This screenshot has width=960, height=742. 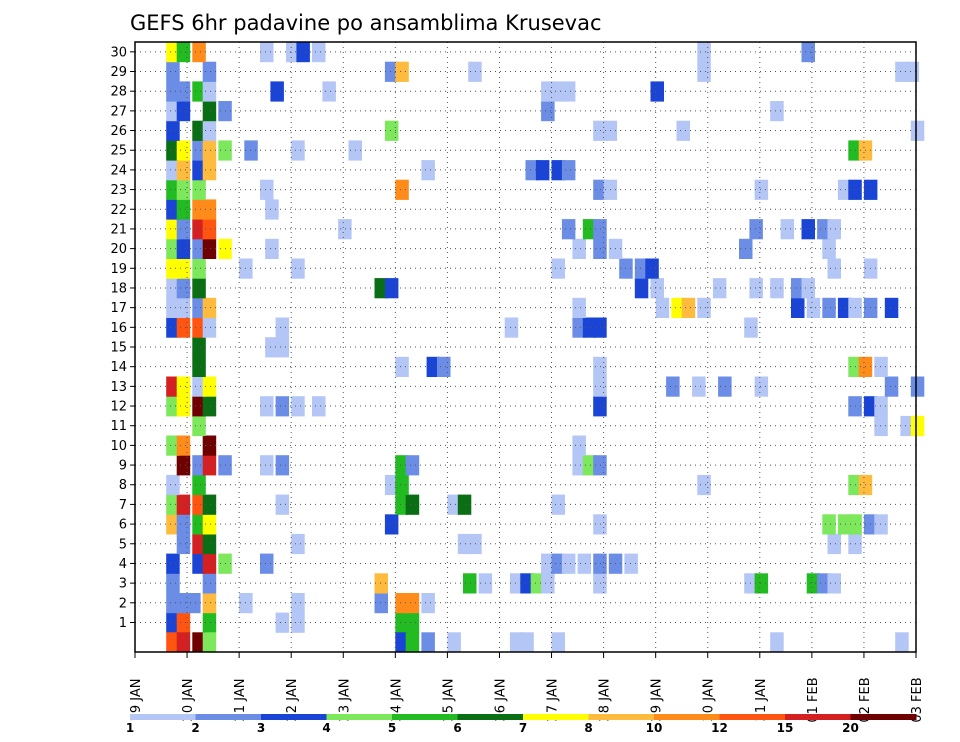 What do you see at coordinates (118, 131) in the screenshot?
I see `y-tick-label: 26` at bounding box center [118, 131].